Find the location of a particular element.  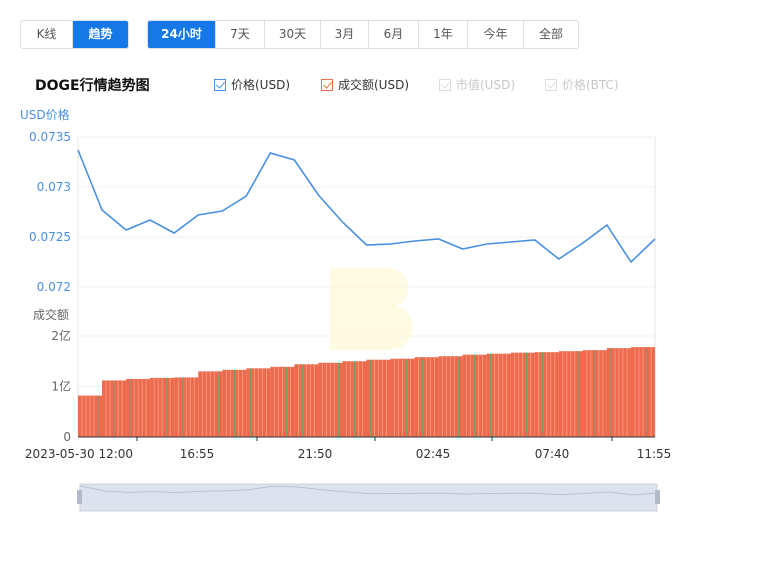

volume-tick-label: 2亿 is located at coordinates (61, 335).